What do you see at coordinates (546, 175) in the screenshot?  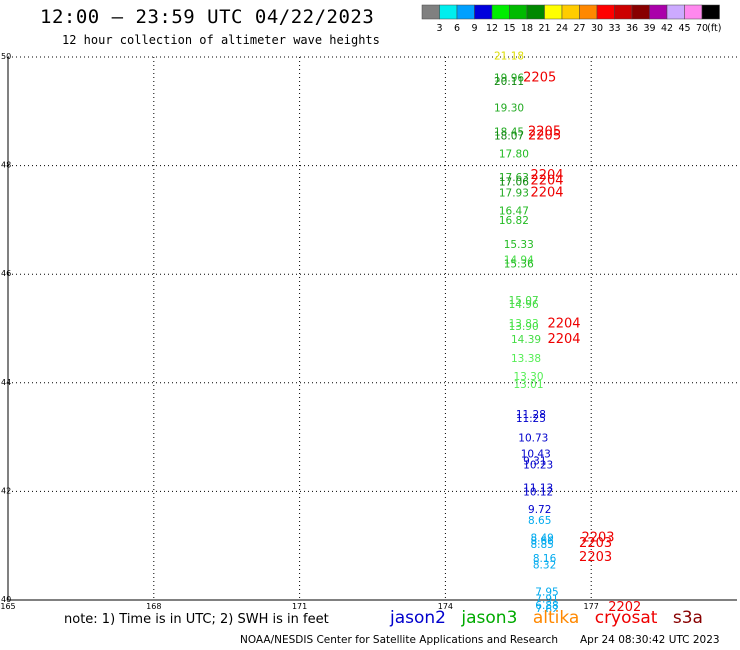 I see `pass-time-label-2204-3: 2204` at bounding box center [546, 175].